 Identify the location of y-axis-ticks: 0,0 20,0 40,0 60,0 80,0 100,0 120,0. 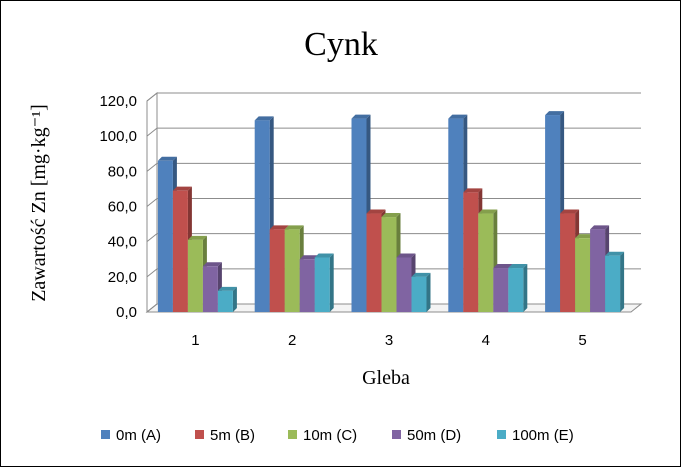
(118, 207).